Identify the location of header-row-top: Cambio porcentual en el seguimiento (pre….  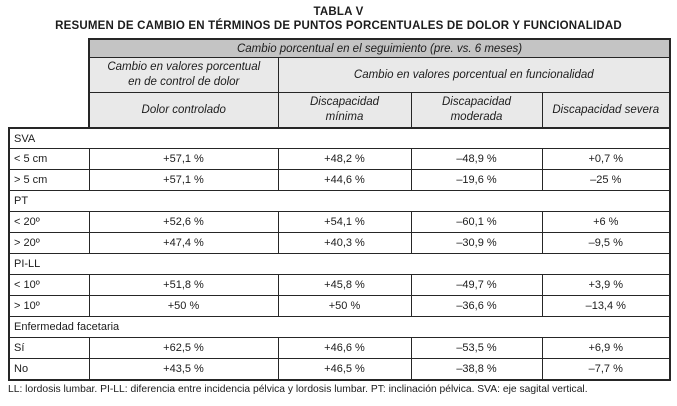
(340, 48).